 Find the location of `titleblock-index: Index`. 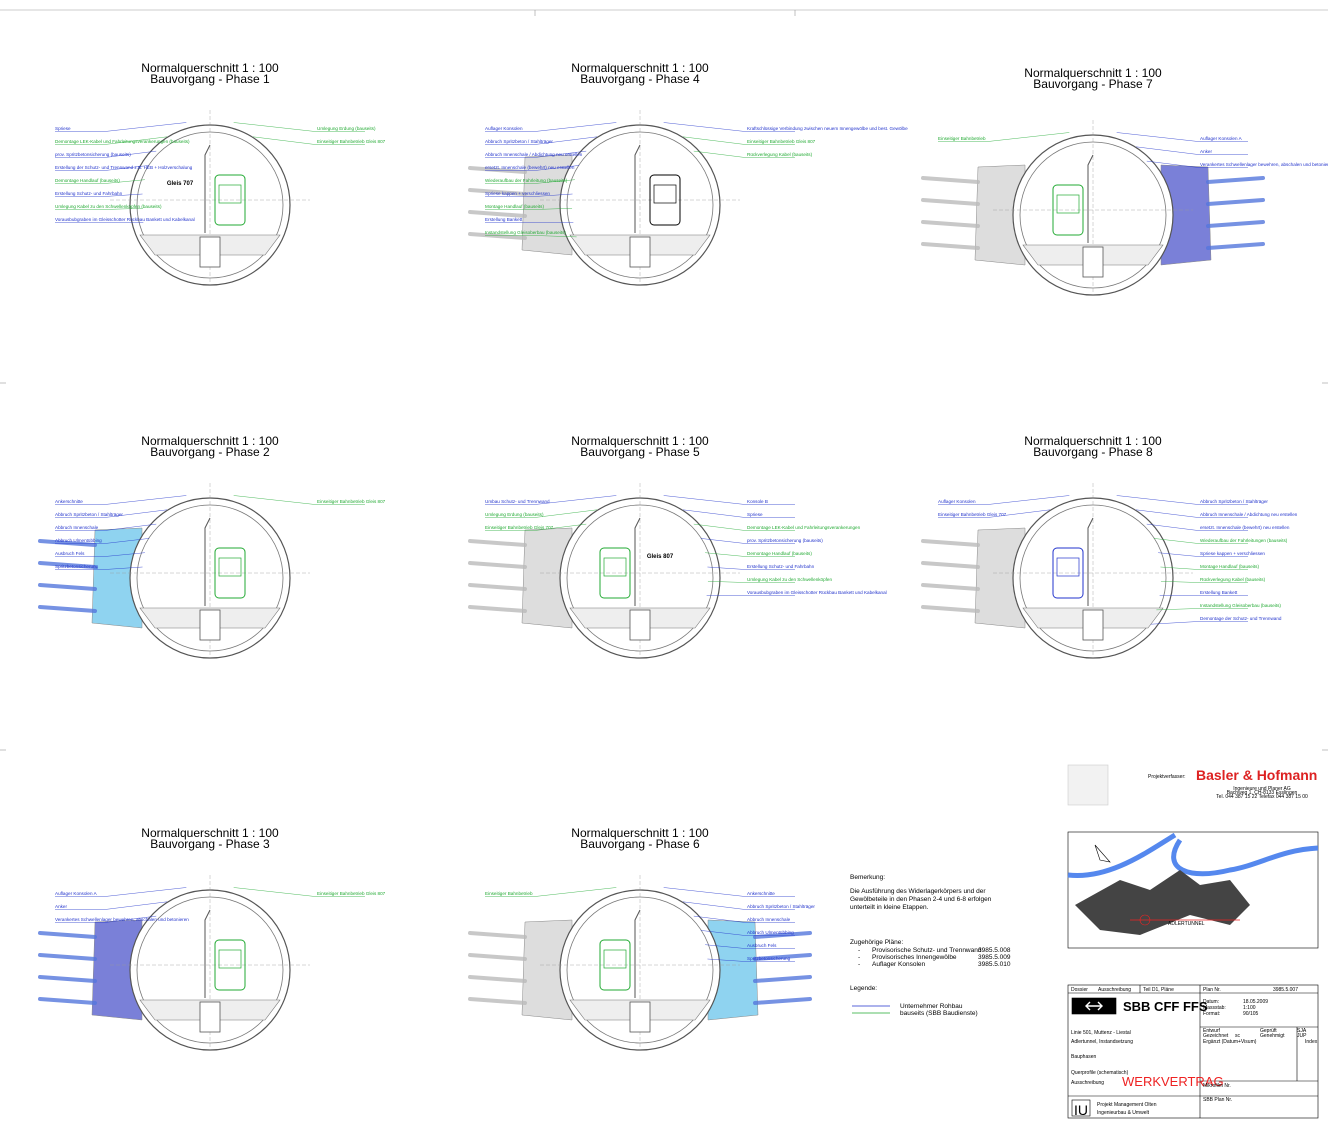

titleblock-index: Index is located at coordinates (1311, 1042).